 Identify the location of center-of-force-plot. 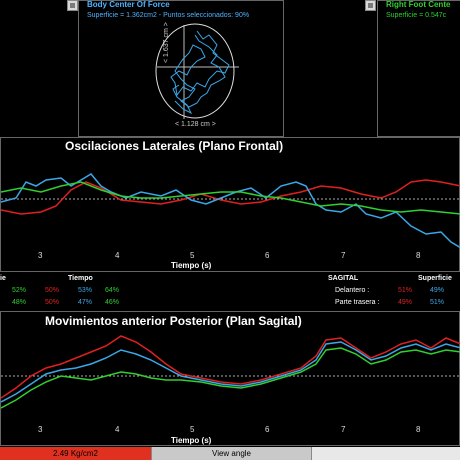
(197, 71).